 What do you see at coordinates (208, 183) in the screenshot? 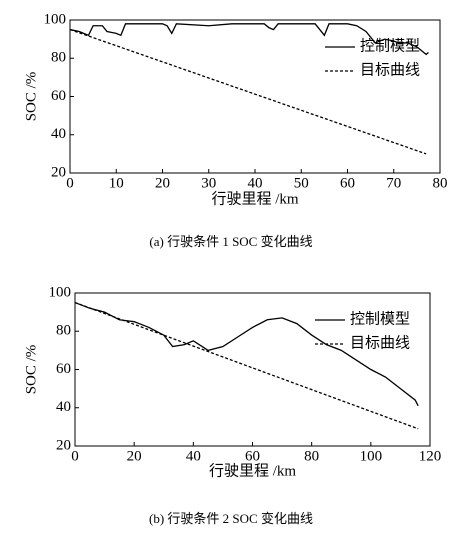
I see `x-tick-label: 30` at bounding box center [208, 183].